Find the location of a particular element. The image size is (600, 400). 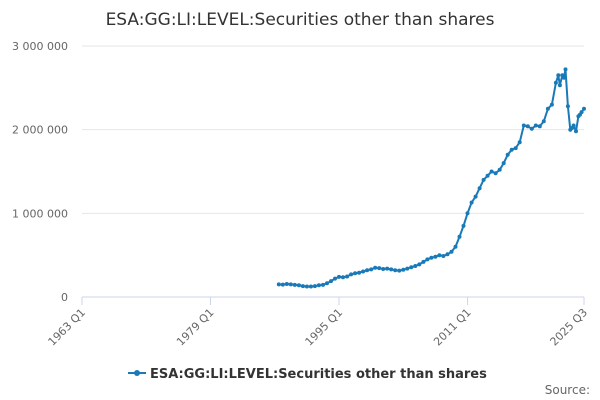

x-tick-label: 1963 Q1 is located at coordinates (67, 327).